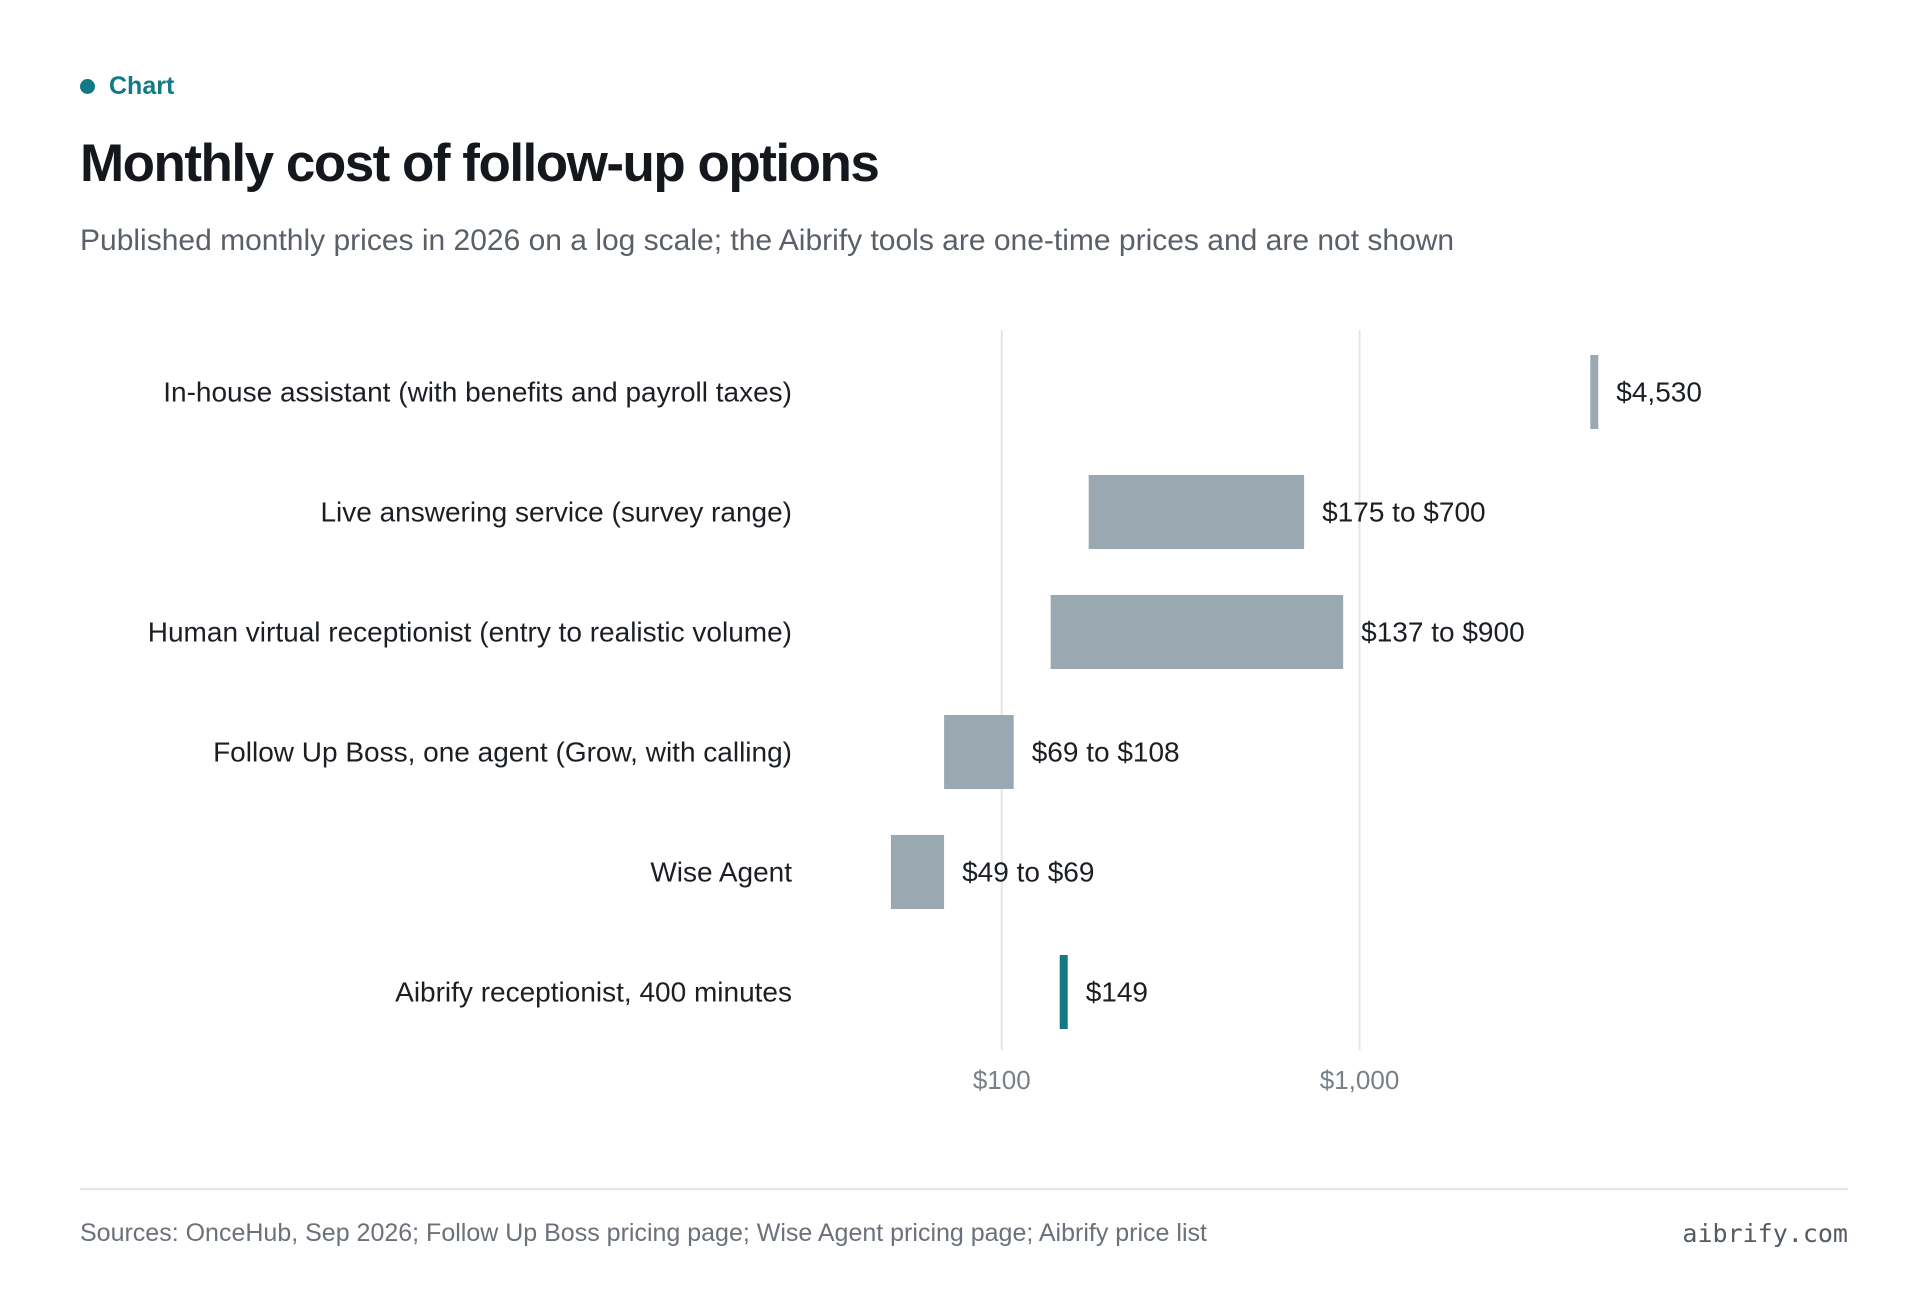 This screenshot has width=1920, height=1308. Describe the element at coordinates (1002, 1080) in the screenshot. I see `x-tick-label: $100` at that location.